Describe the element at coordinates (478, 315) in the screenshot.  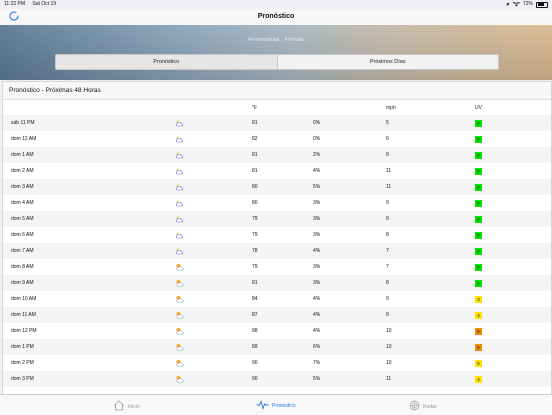
I see `uv-badge: 4` at that location.